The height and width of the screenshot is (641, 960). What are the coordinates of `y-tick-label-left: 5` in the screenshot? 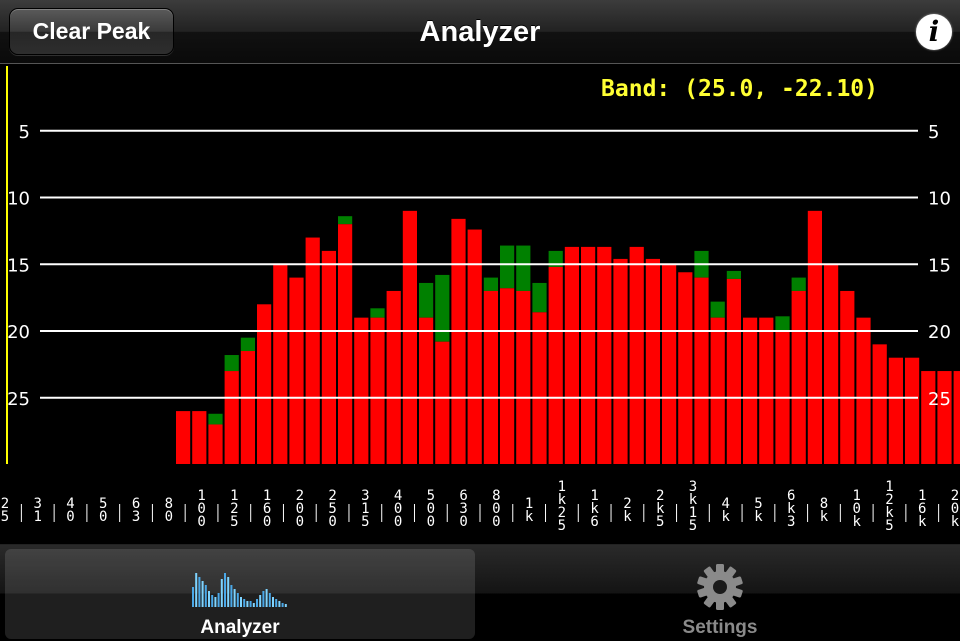 It's located at (24, 132).